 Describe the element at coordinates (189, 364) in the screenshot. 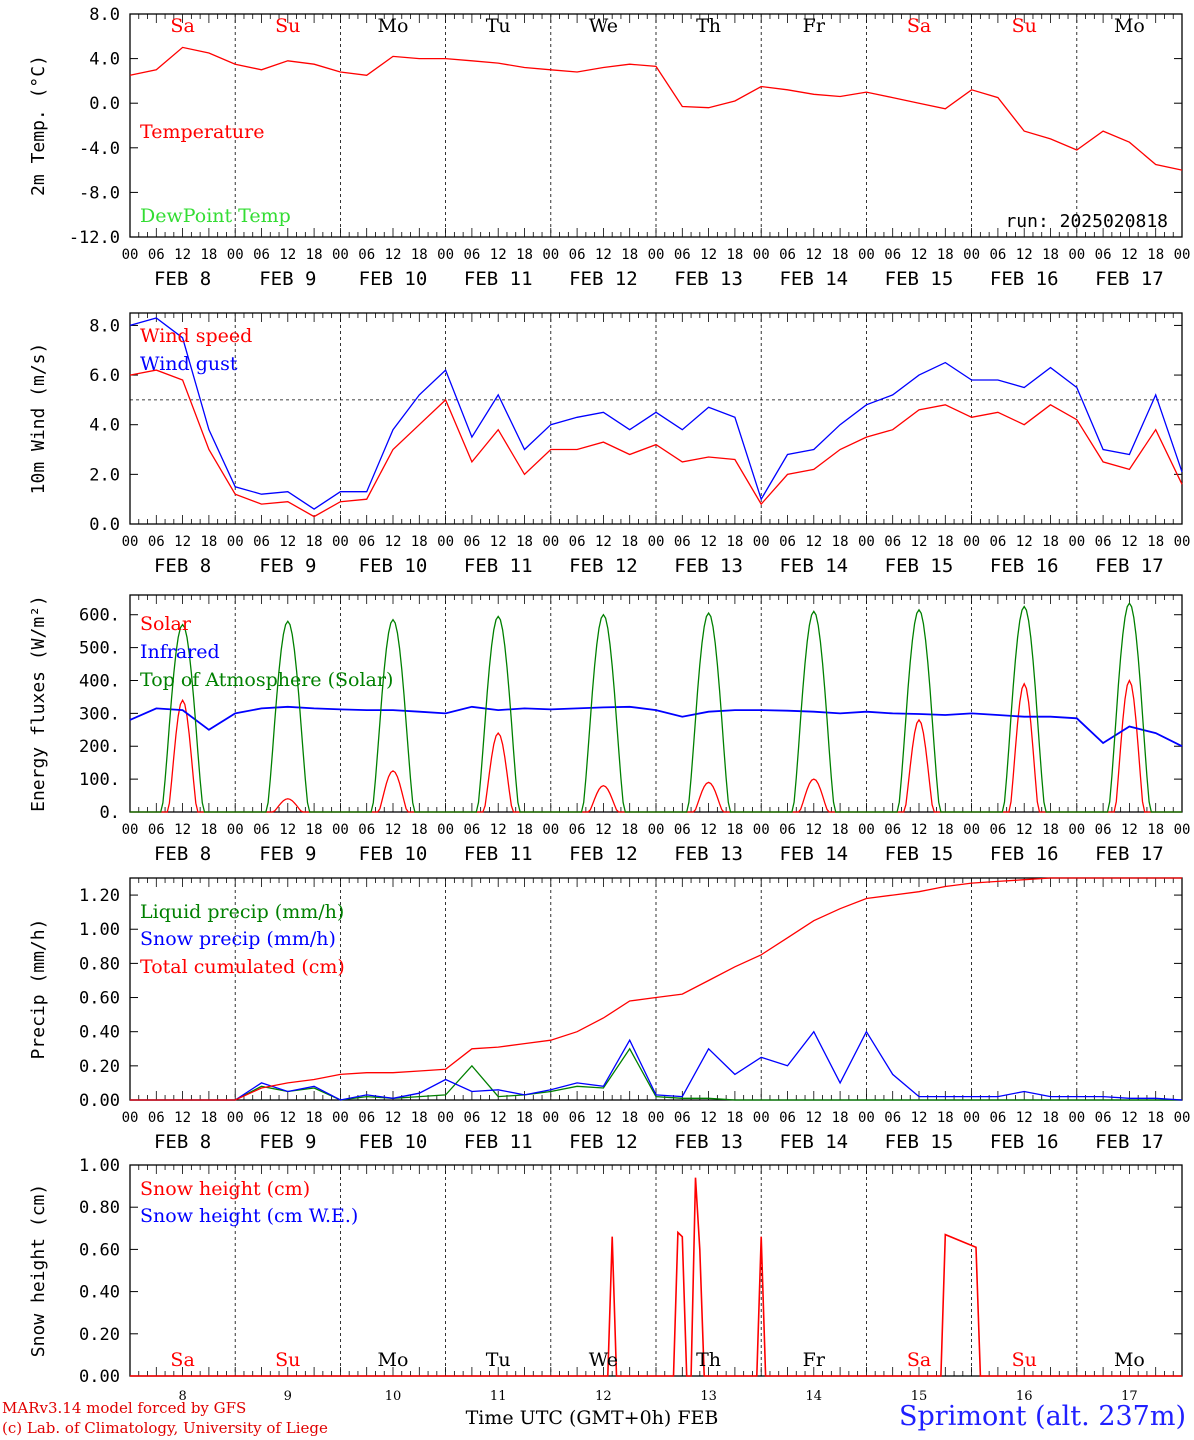

I see `legend-wind-gust: Wind gust` at that location.